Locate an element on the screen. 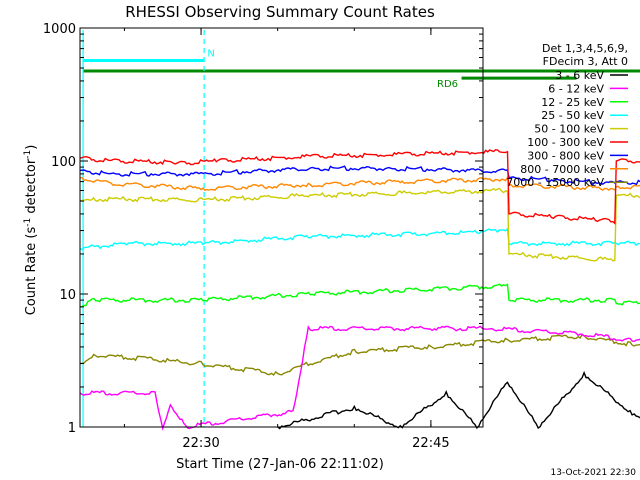 This screenshot has width=640, height=480. legend-label: 12 - 25 keV is located at coordinates (572, 102).